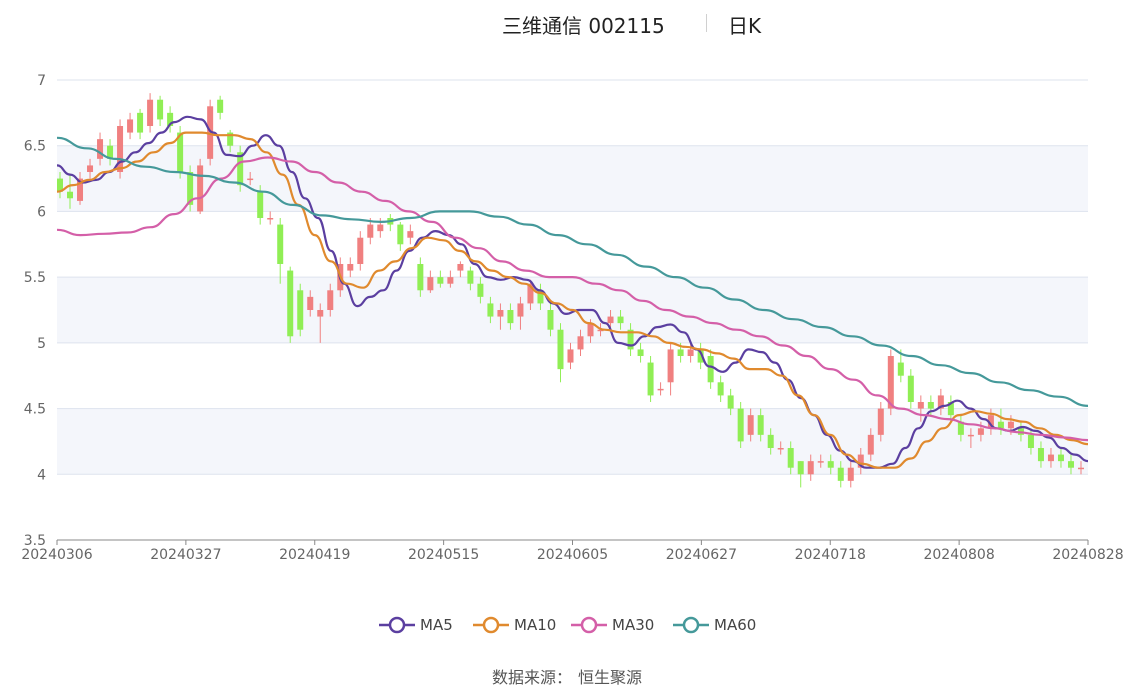  What do you see at coordinates (314, 555) in the screenshot?
I see `x-tick-label: 20240419` at bounding box center [314, 555].